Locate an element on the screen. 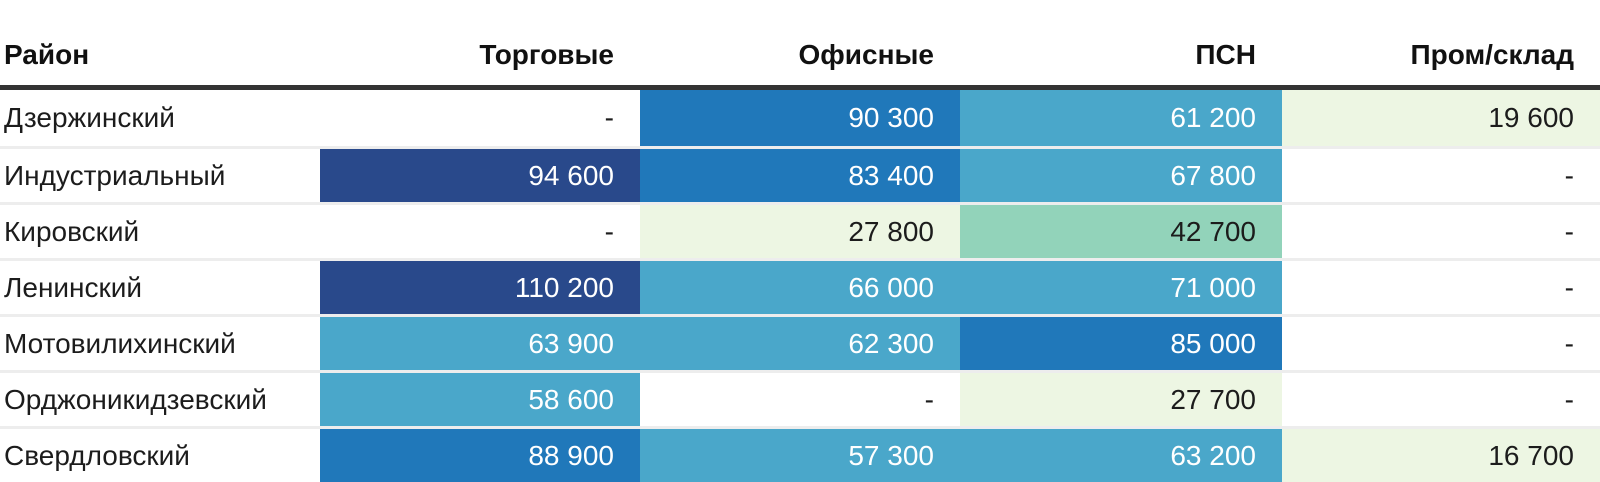 The height and width of the screenshot is (482, 1600). value-cell-office: - is located at coordinates (800, 399).